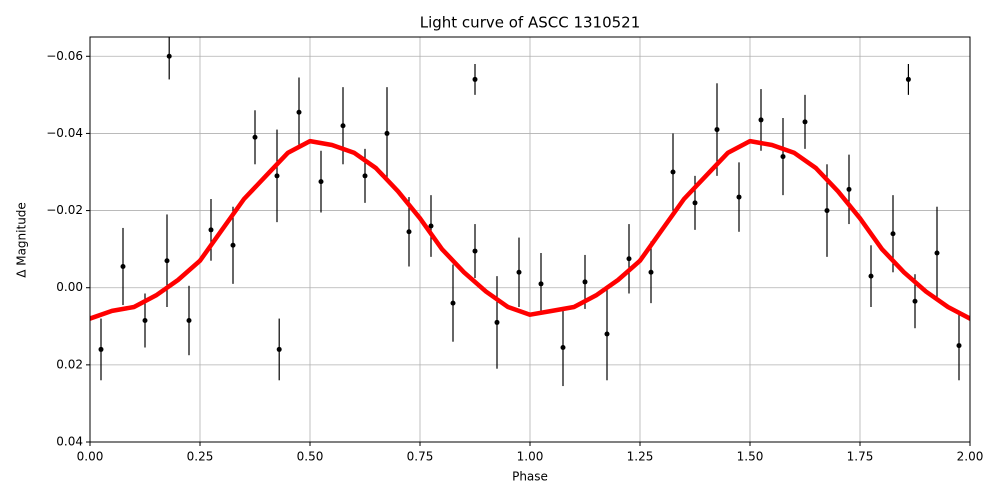 Image resolution: width=1000 pixels, height=500 pixels. I want to click on x-tick-label: 1.25, so click(640, 457).